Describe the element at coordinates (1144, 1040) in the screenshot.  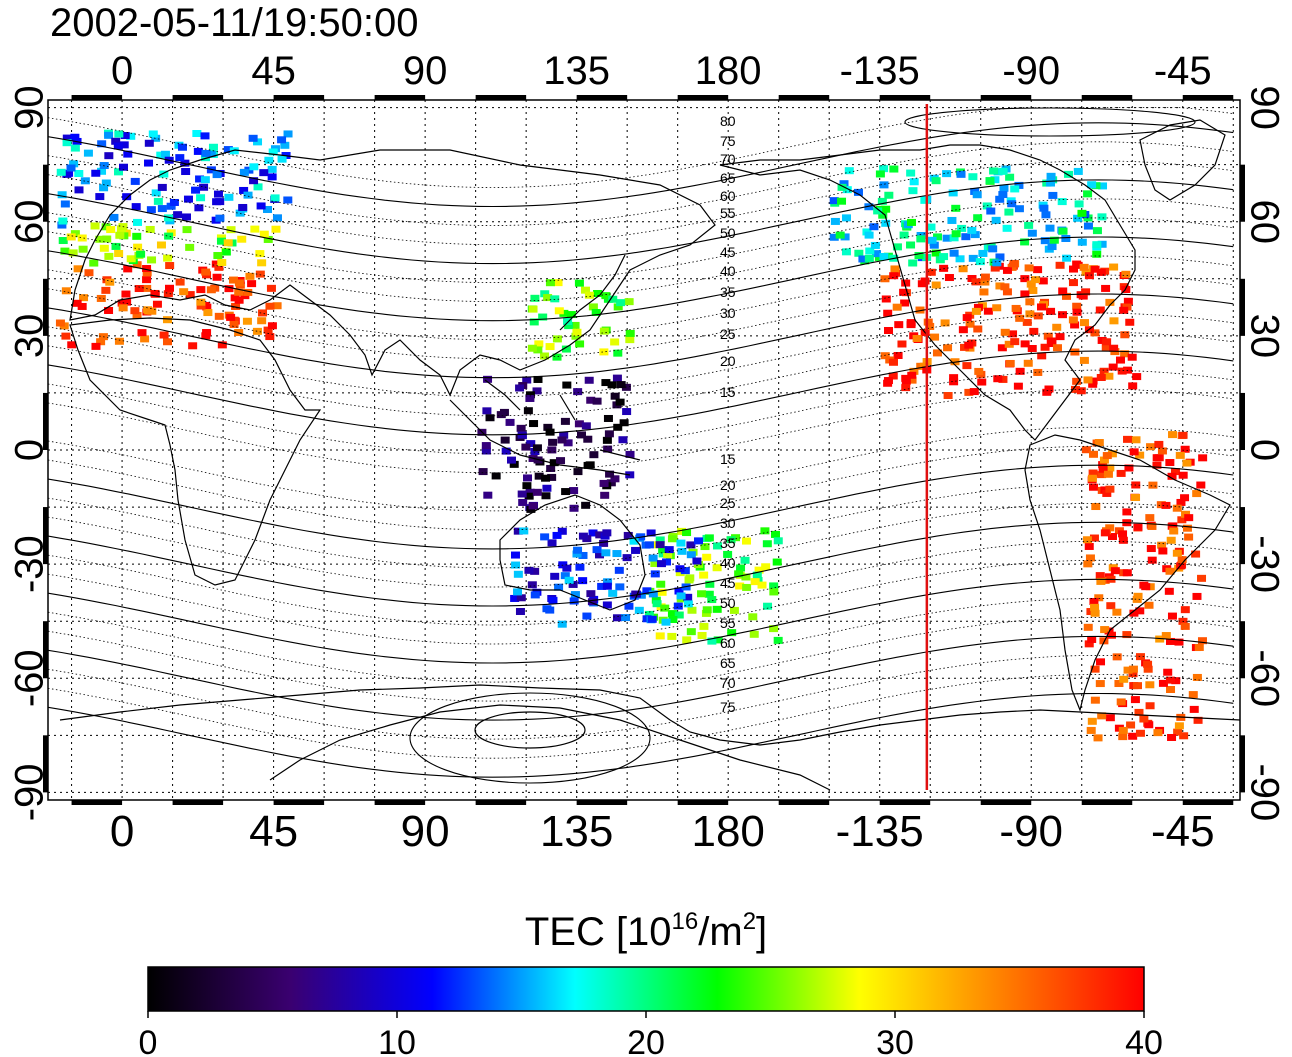
I see `colorbar-tick-label: 40` at that location.